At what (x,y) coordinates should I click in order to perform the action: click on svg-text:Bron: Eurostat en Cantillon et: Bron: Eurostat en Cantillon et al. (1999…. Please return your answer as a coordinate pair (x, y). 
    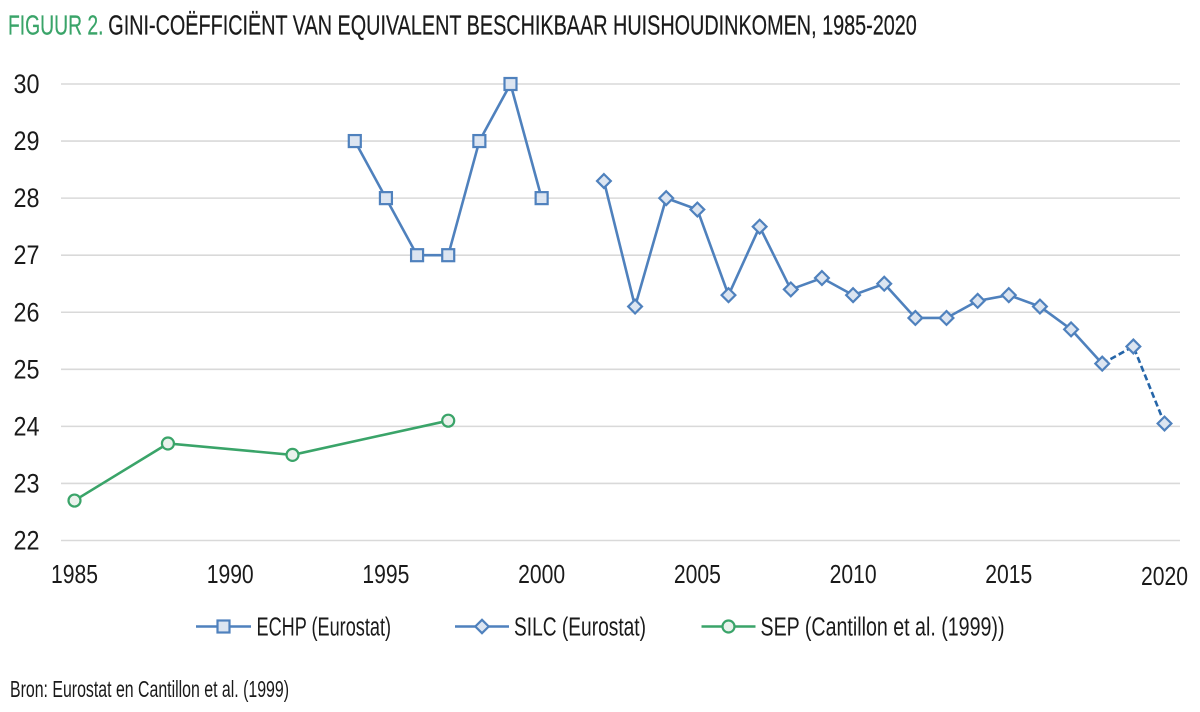
    Looking at the image, I should click on (149, 689).